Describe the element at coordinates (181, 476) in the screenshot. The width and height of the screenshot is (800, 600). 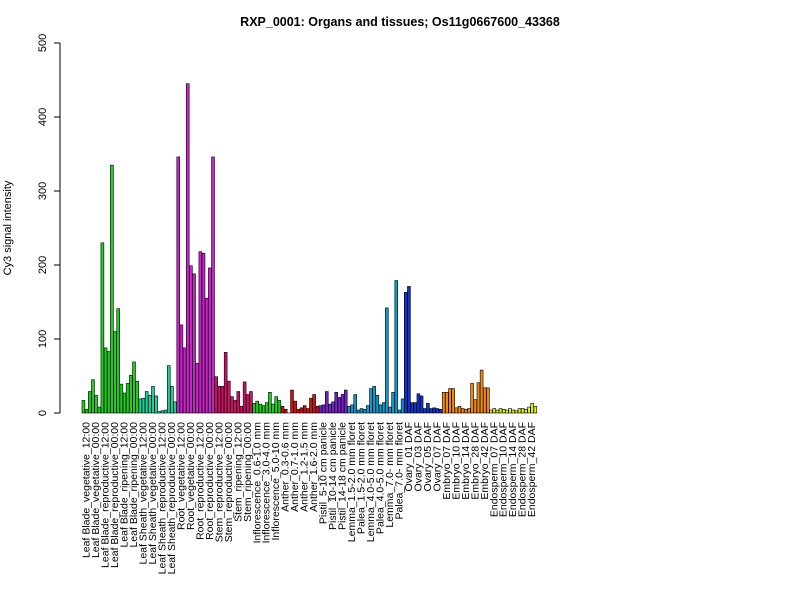
I see `x-tick-label: Root_vegetative_12:00` at that location.